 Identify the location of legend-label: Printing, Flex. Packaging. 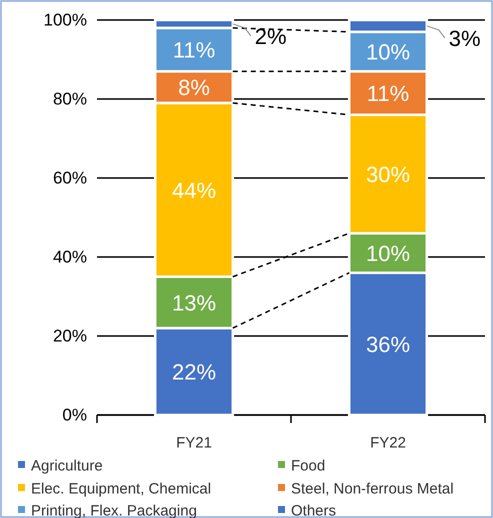
(114, 510).